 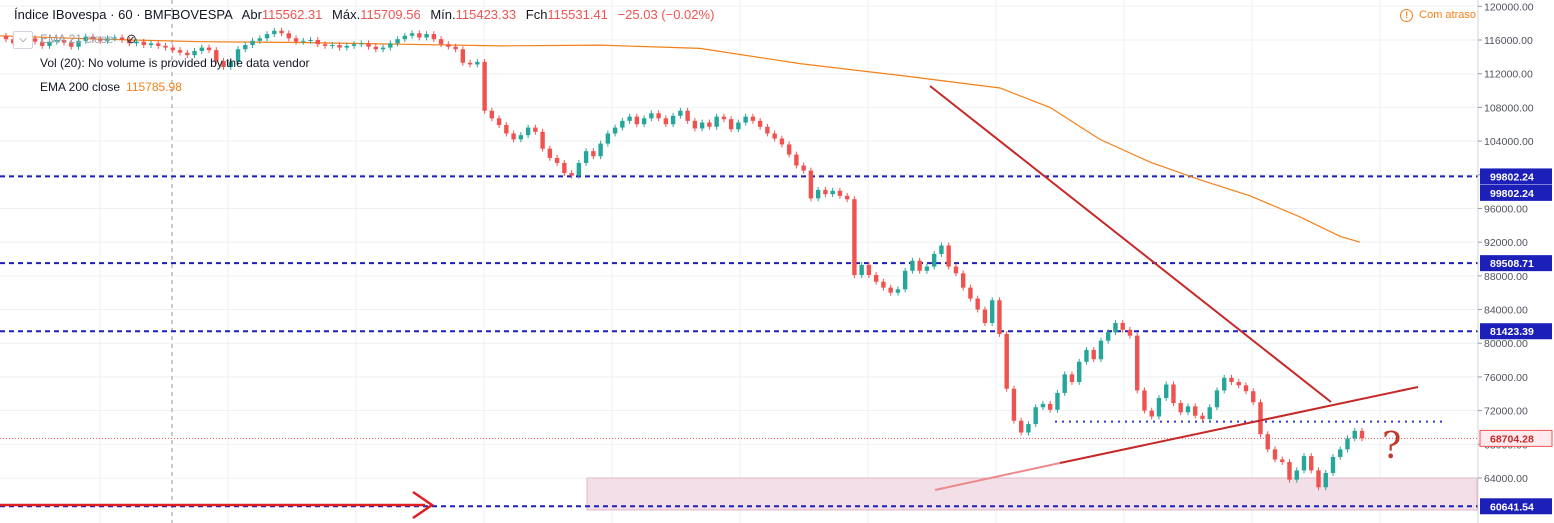 I want to click on ema200-label: EMA 200 close, so click(x=80, y=87).